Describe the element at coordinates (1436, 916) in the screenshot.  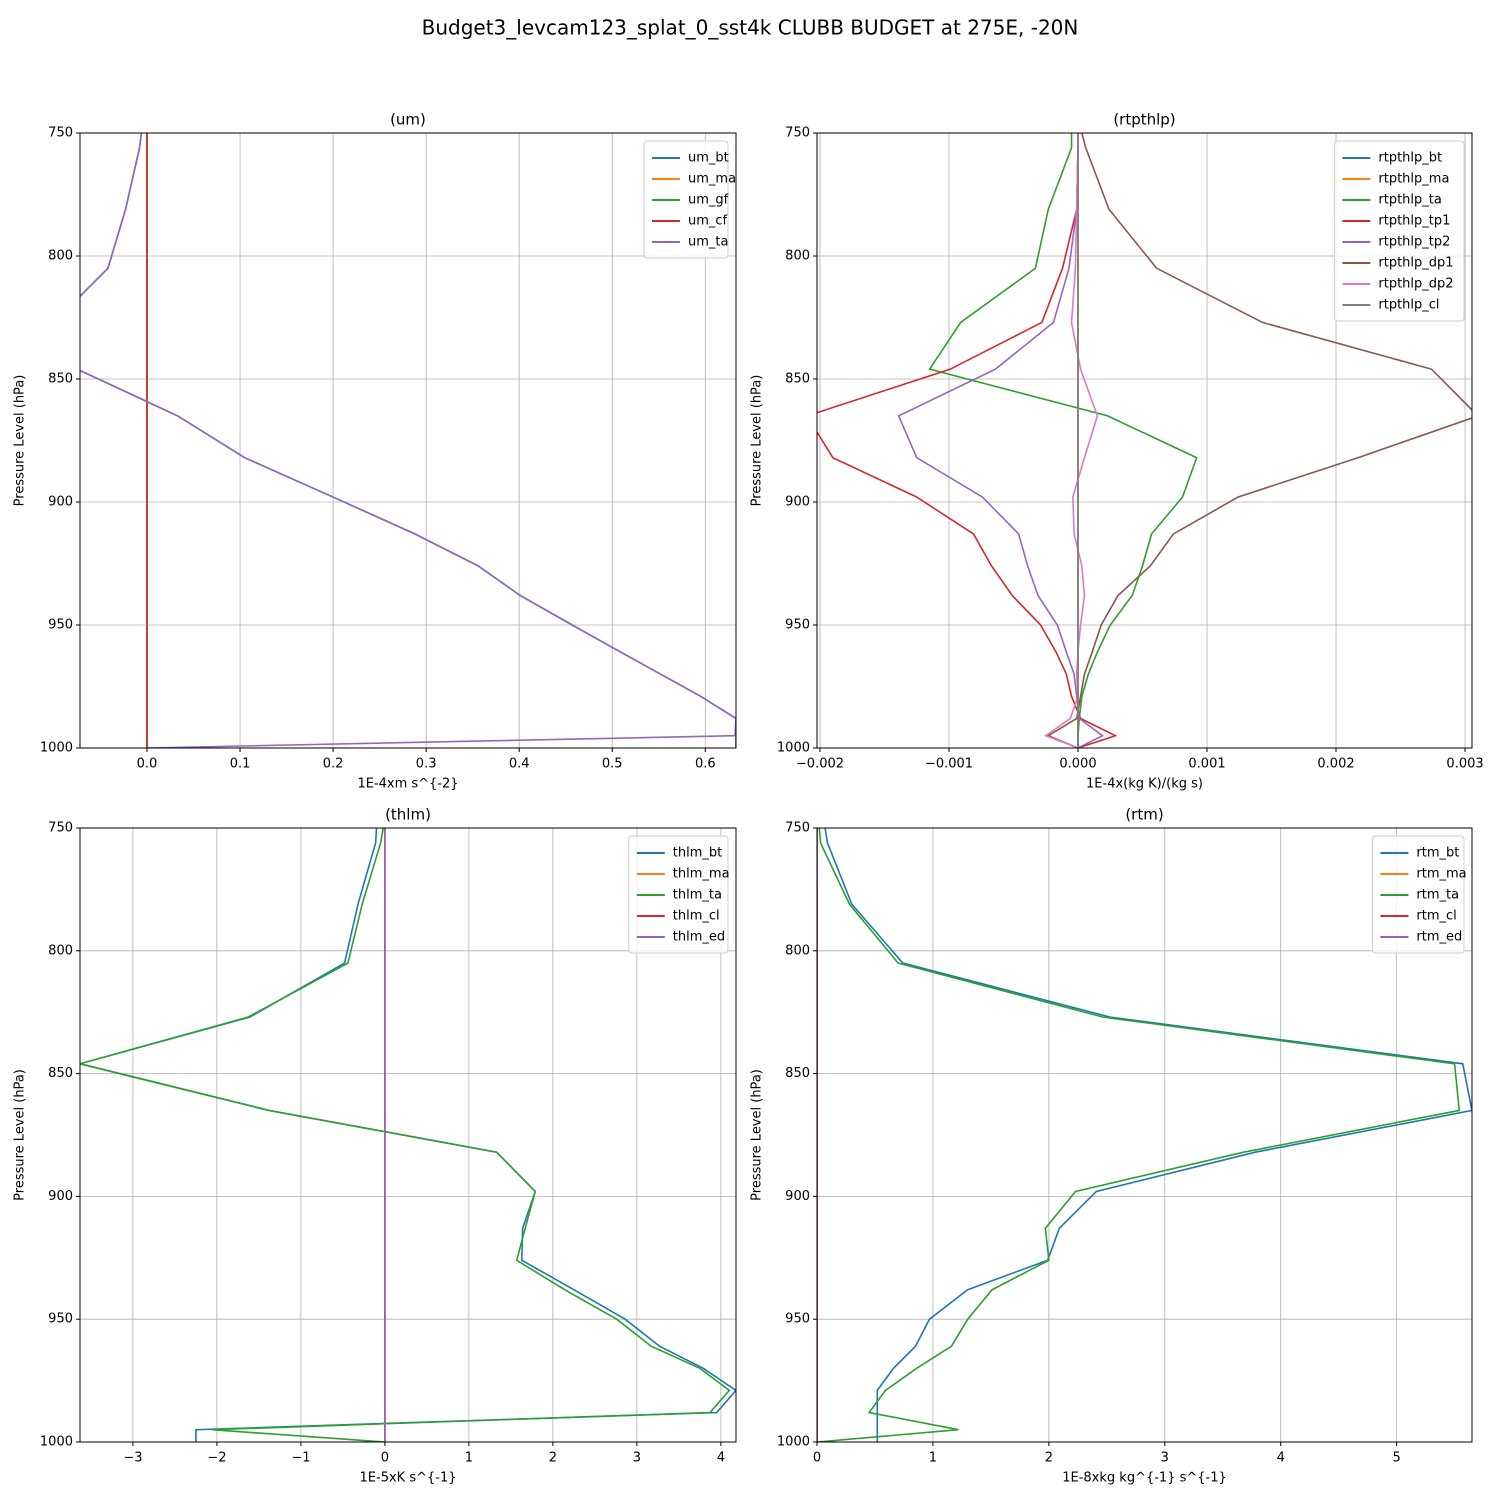
I see `legend-label: rtm_cl` at that location.